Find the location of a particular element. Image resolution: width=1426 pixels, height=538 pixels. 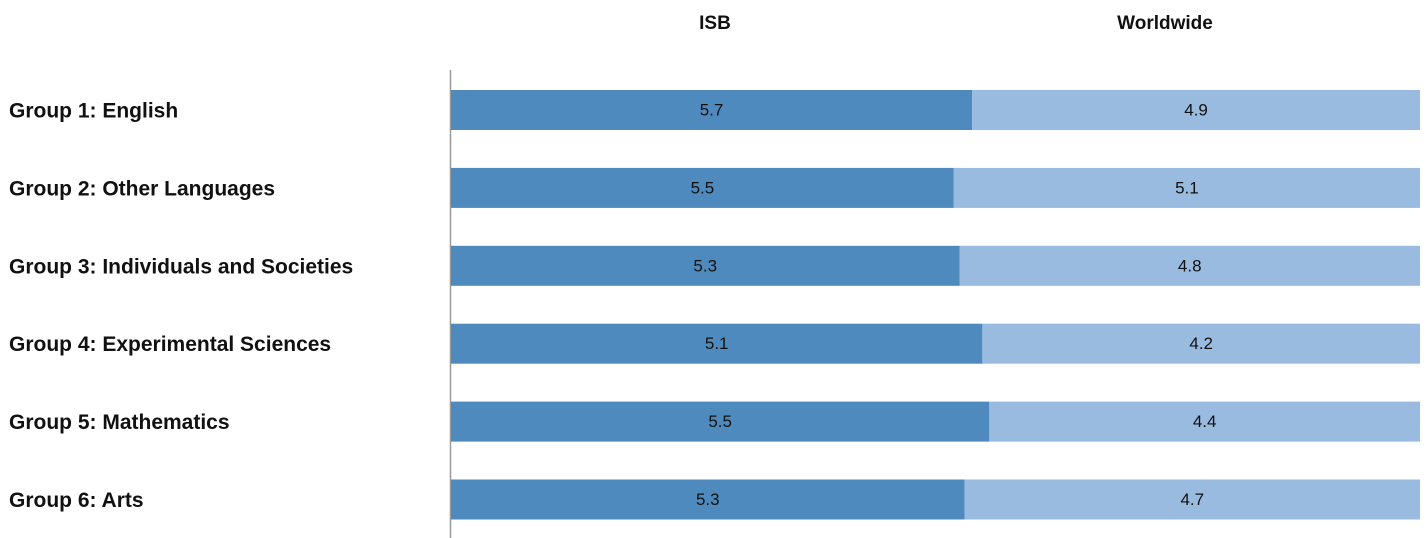

value-label: 4.2 is located at coordinates (1201, 343).